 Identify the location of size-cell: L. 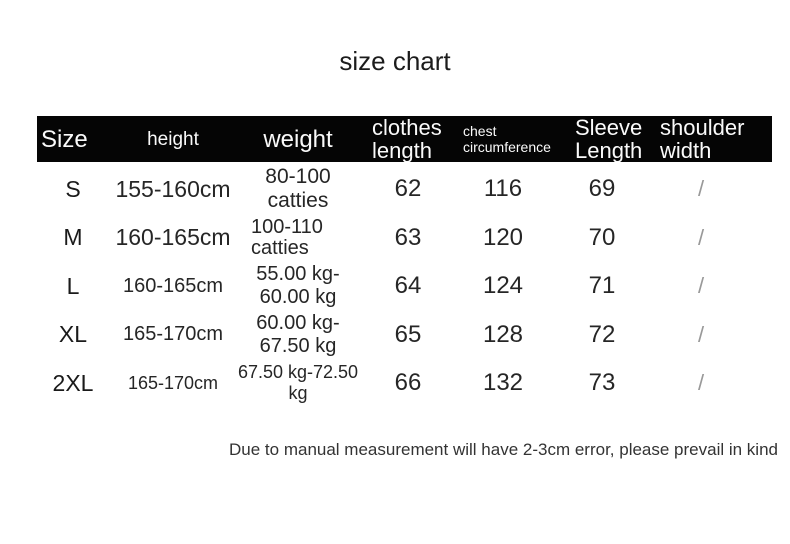
(73, 285).